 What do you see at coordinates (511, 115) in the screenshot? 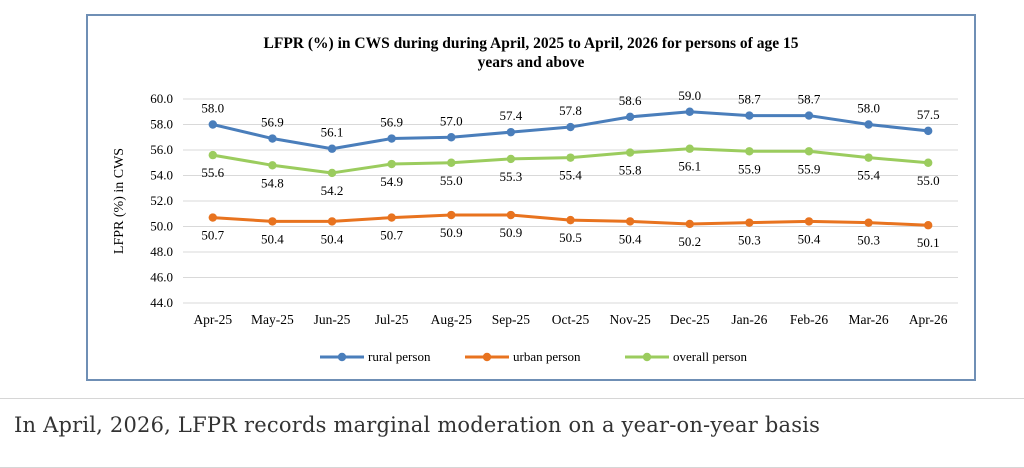
I see `data-label: 57.4` at bounding box center [511, 115].